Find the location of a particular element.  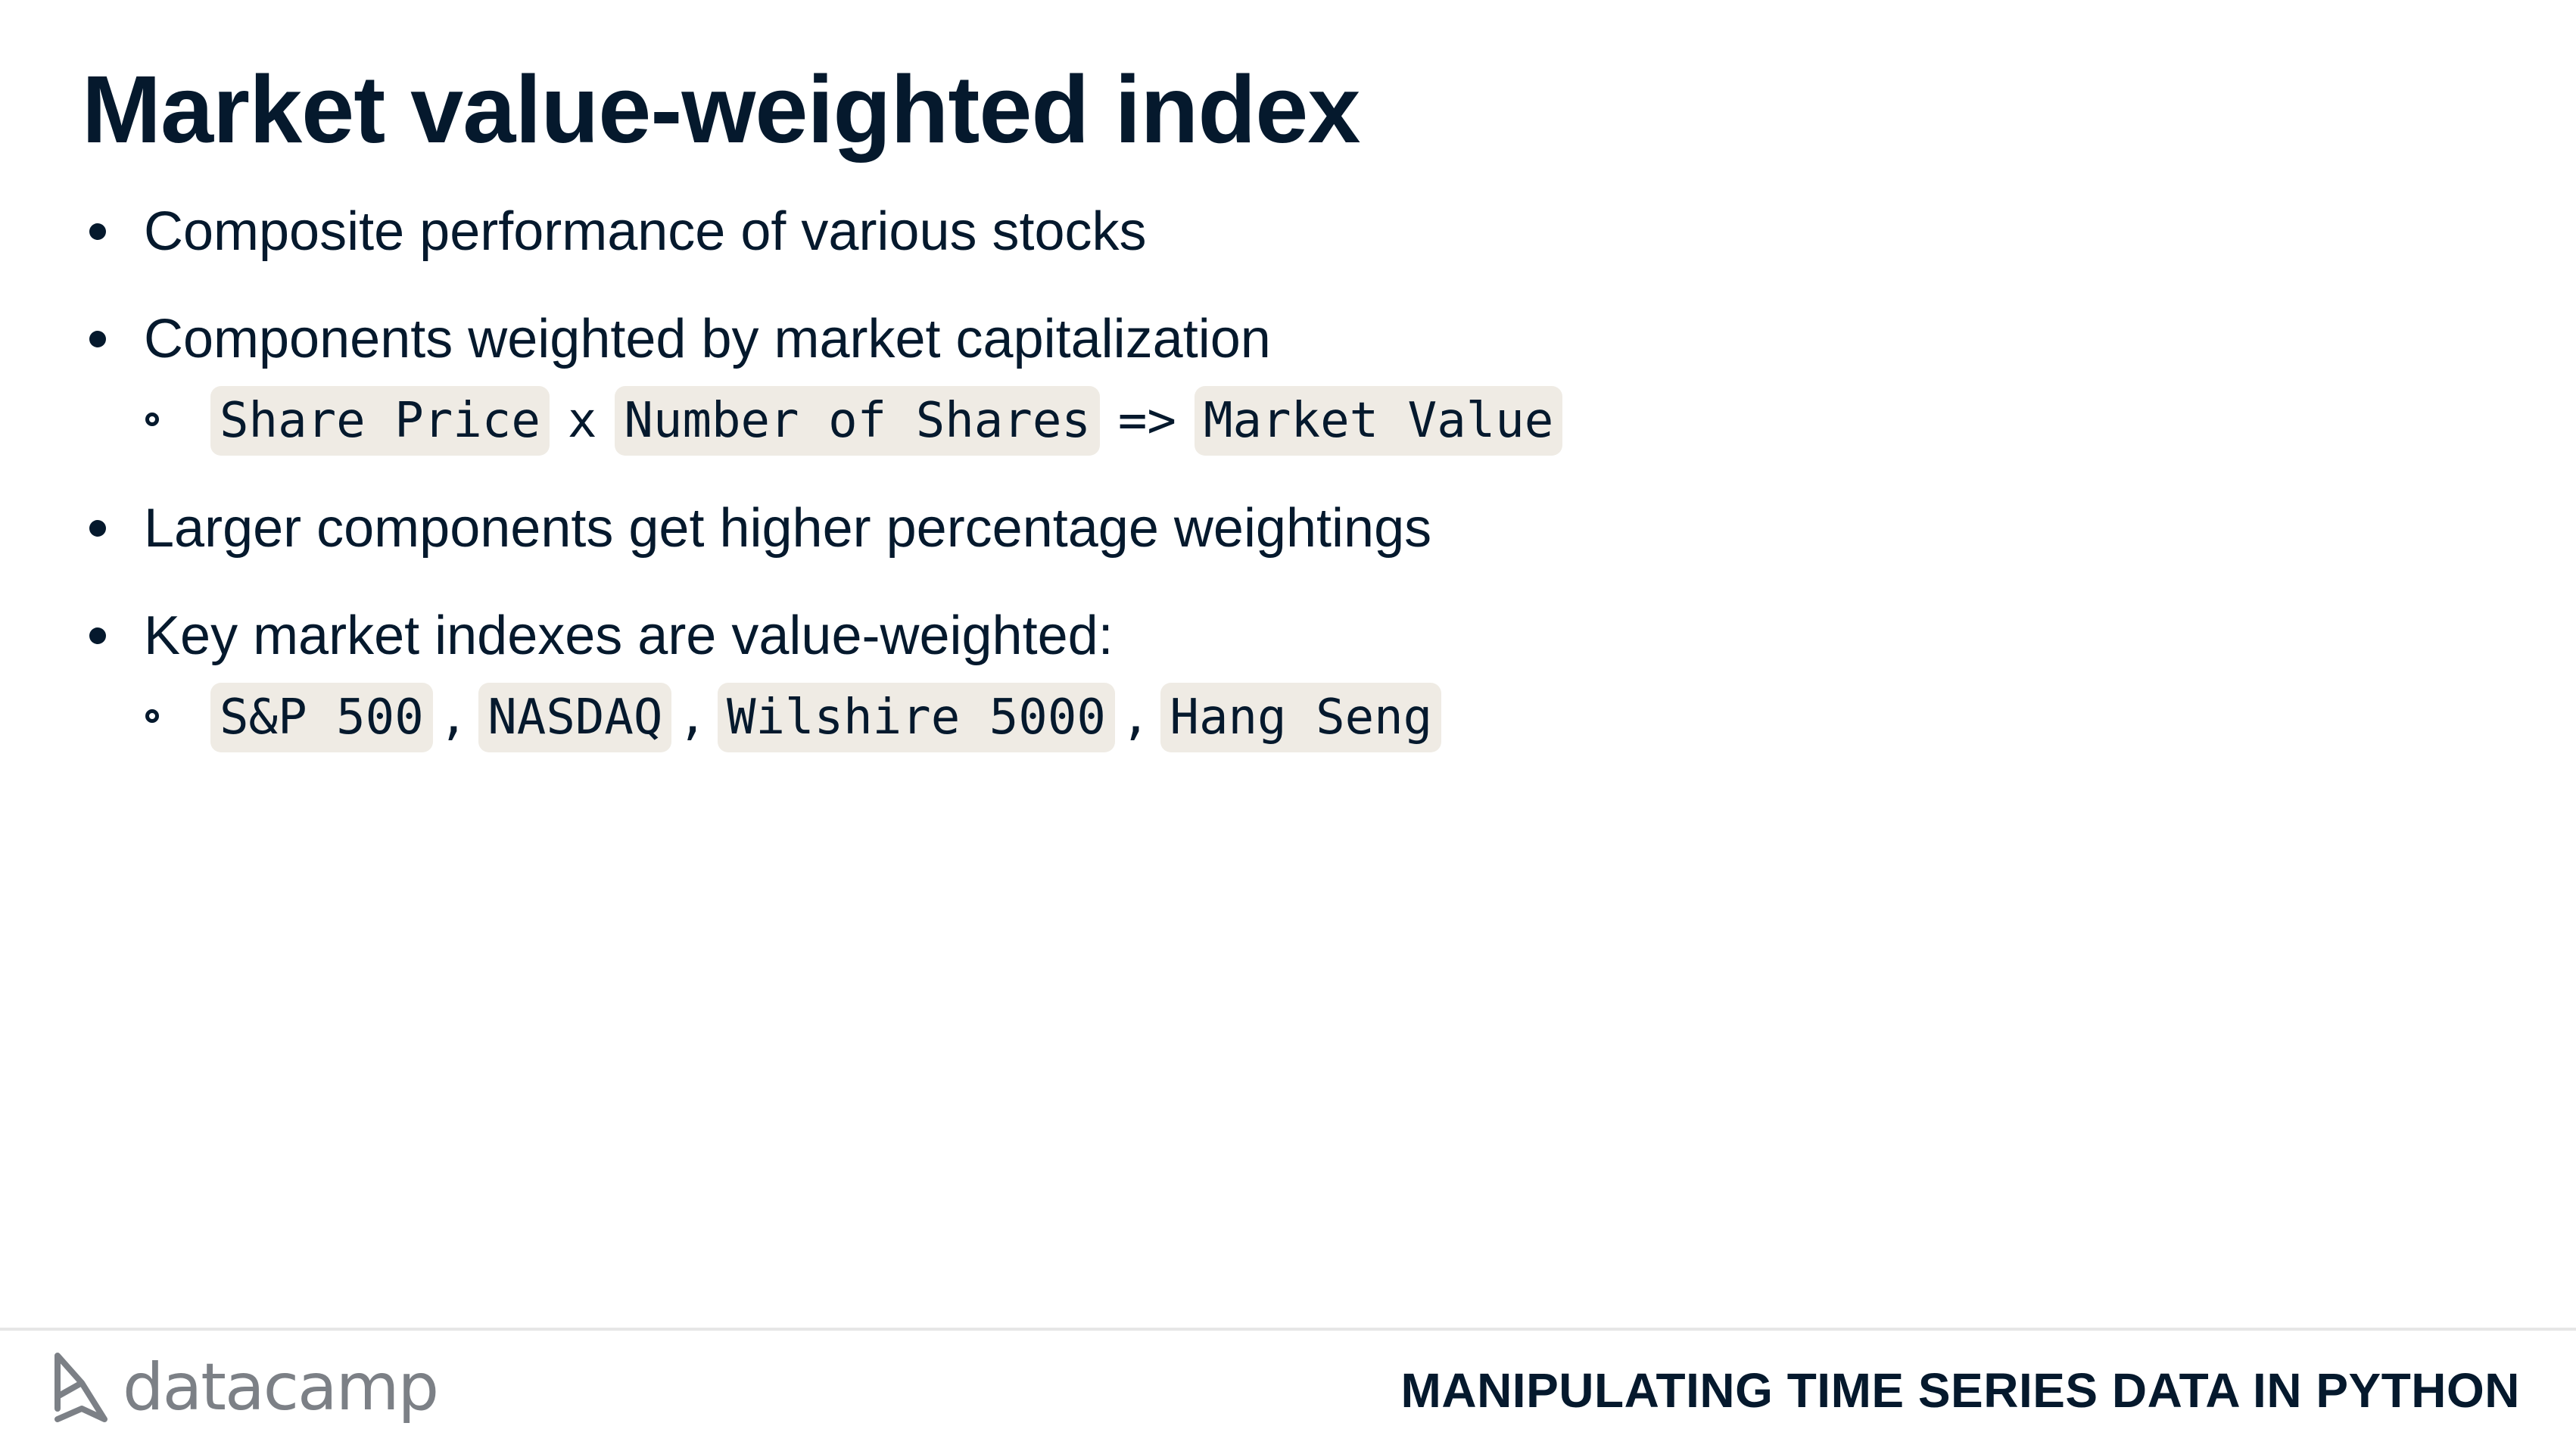

course-title: MANIPULATING TIME SERIES DATA IN PYTHON is located at coordinates (1960, 1390).